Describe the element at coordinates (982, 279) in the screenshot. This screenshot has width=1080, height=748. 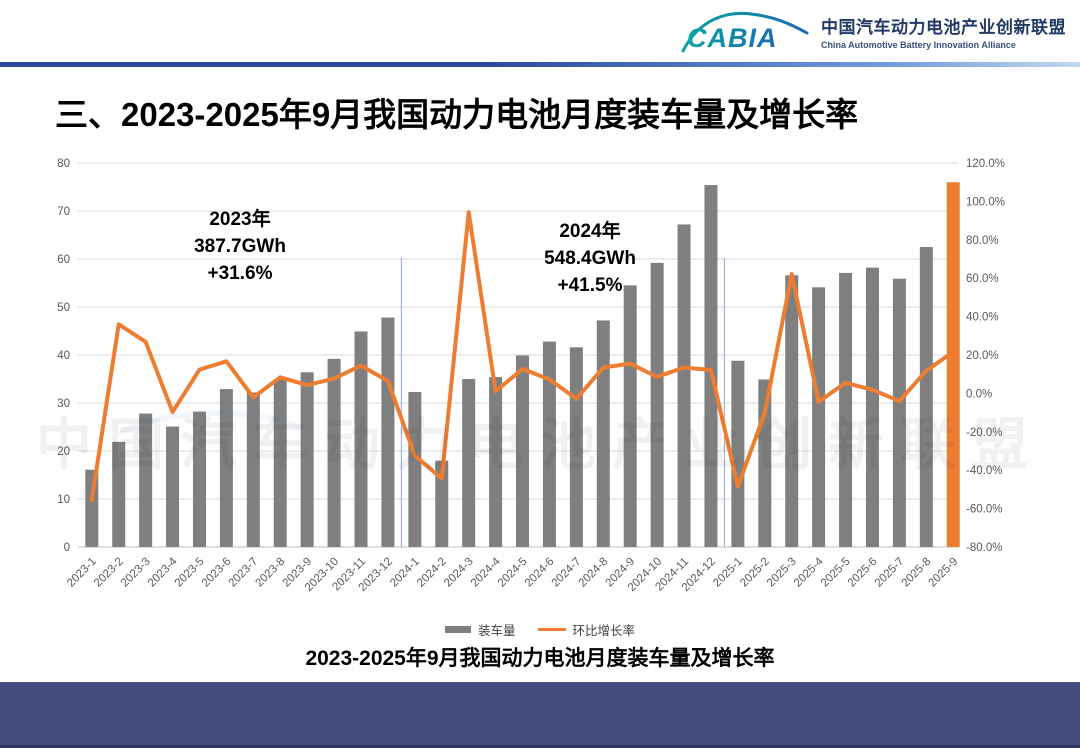
I see `right-axis-tick: 60.0%` at that location.